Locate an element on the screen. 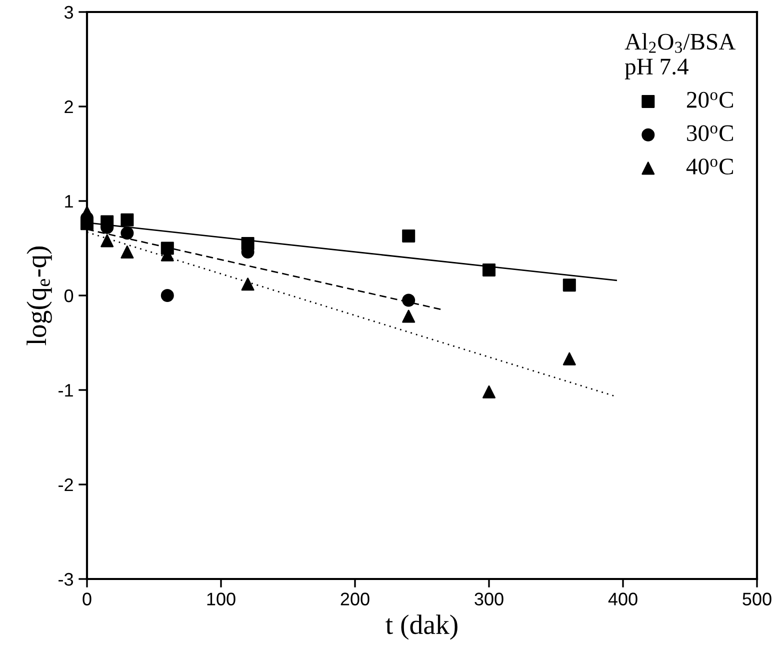 This screenshot has width=775, height=662. x-tick-label: 200 is located at coordinates (355, 599).